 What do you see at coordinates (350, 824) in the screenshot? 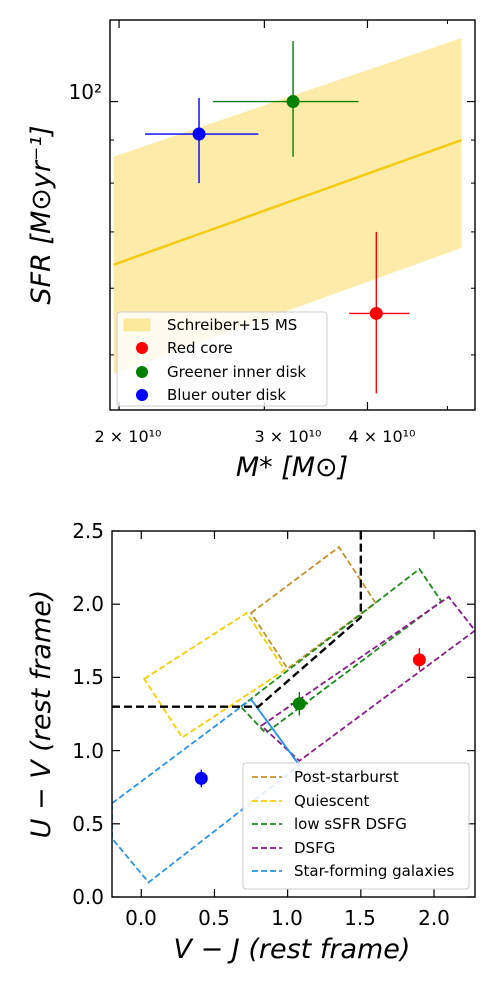
I see `legend-label-low-ssfr-dsfg: low sSFR DSFG` at bounding box center [350, 824].